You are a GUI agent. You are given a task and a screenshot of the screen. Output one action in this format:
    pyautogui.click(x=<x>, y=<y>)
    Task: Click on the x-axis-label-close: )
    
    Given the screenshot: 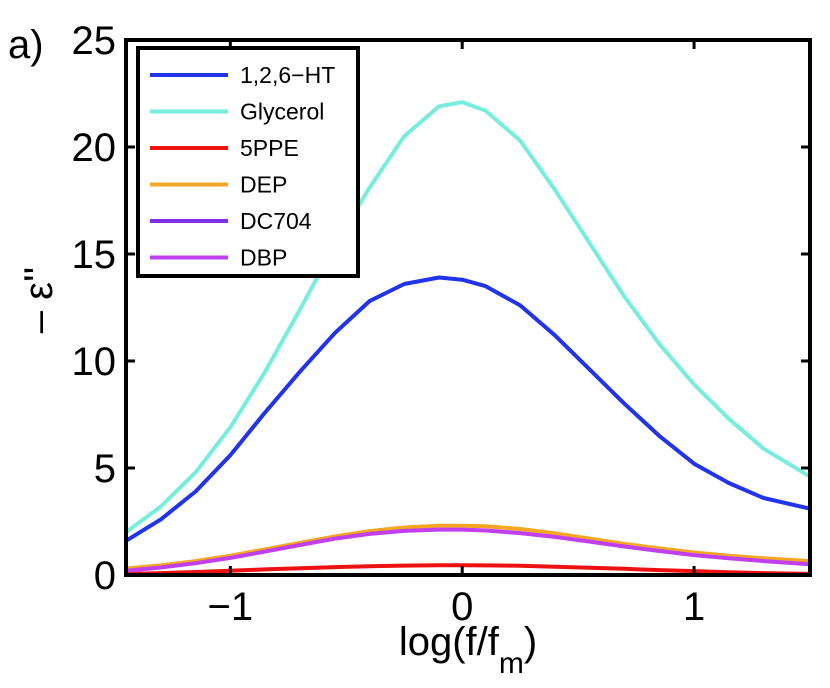 What is the action you would take?
    pyautogui.click(x=530, y=642)
    